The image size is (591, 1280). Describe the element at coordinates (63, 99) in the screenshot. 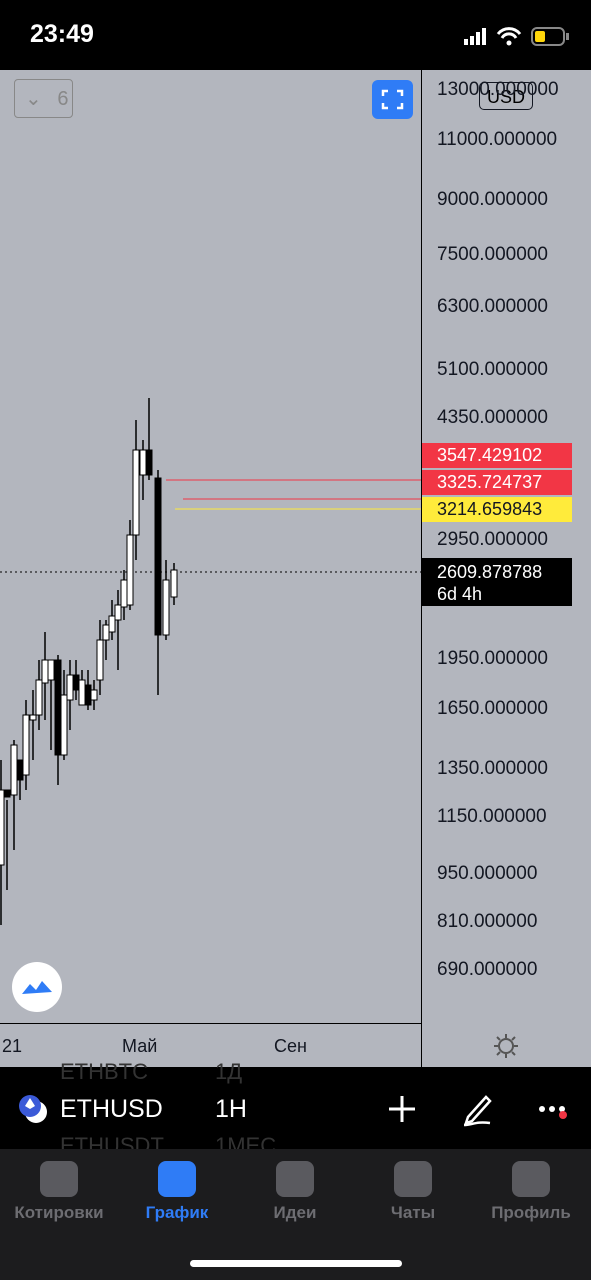

I see `badge-text: 6` at that location.